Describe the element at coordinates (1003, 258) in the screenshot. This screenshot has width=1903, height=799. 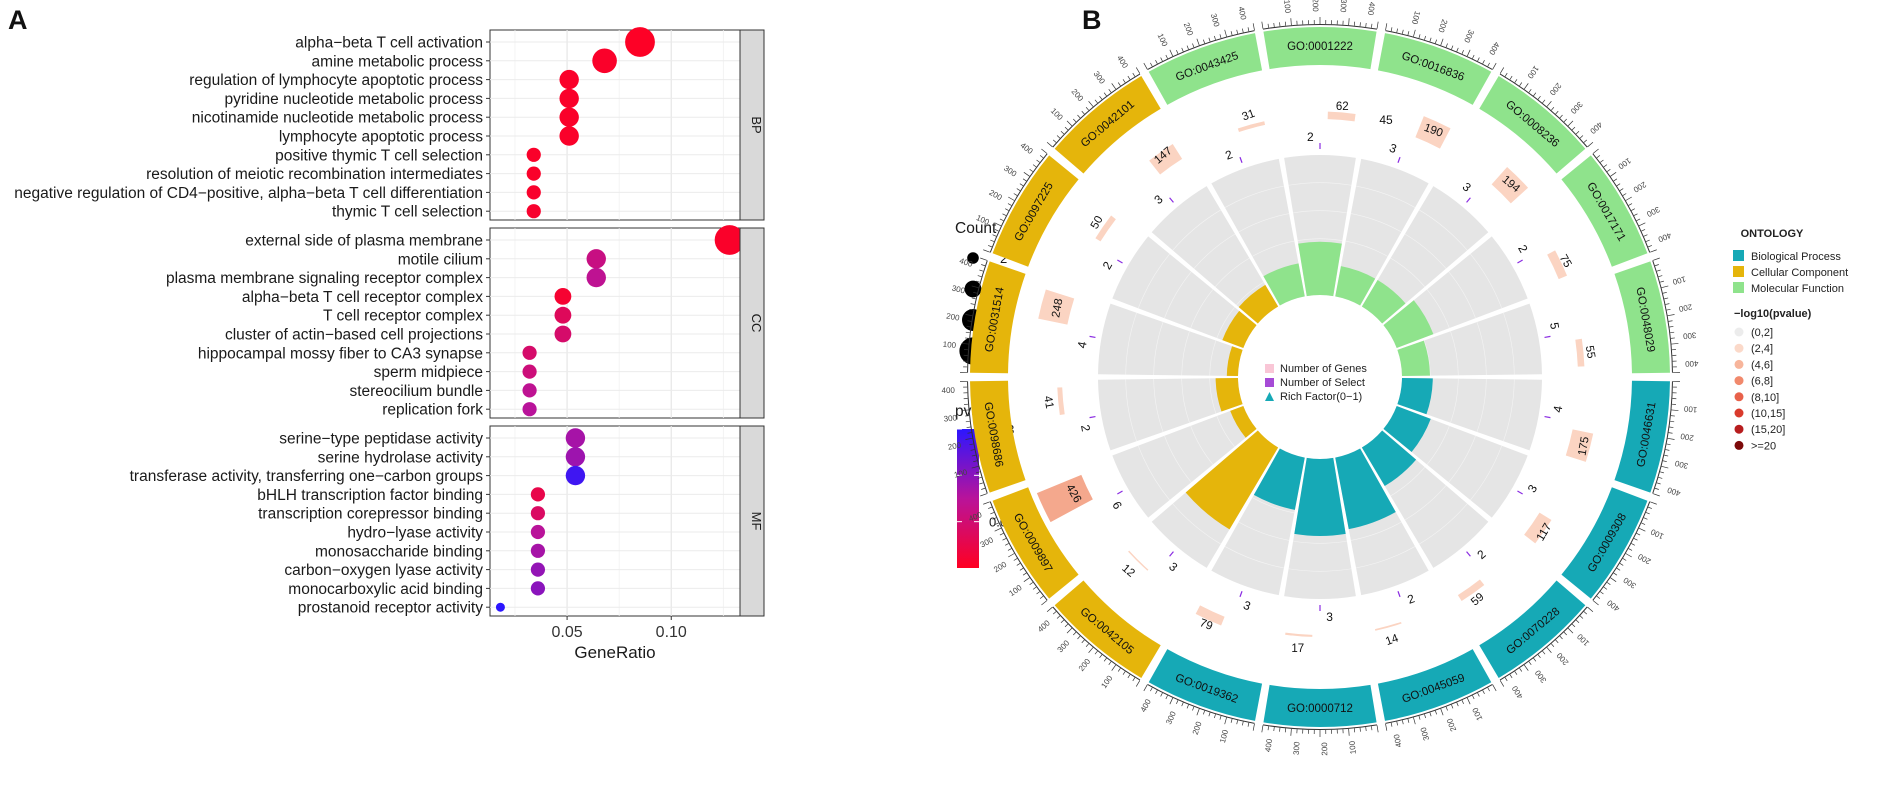
I see `size-legend-label: 2` at that location.